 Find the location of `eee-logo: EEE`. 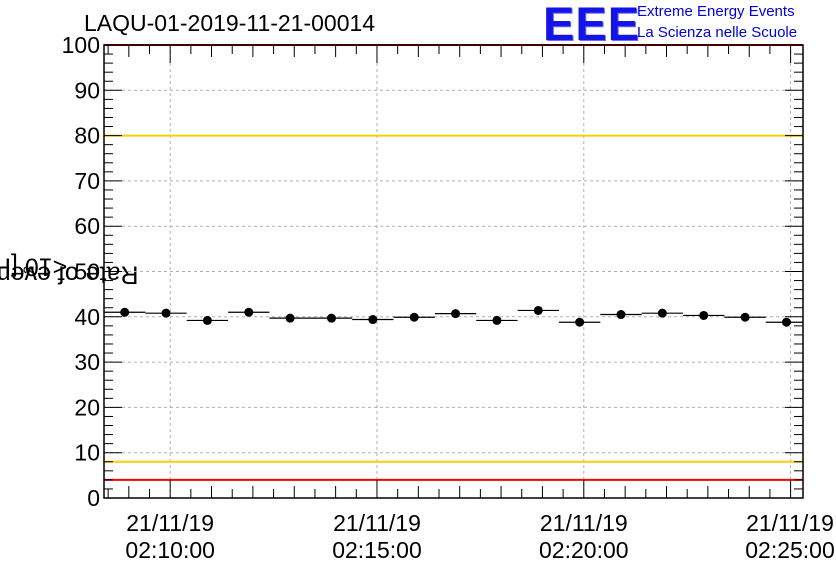

eee-logo: EEE is located at coordinates (592, 25).